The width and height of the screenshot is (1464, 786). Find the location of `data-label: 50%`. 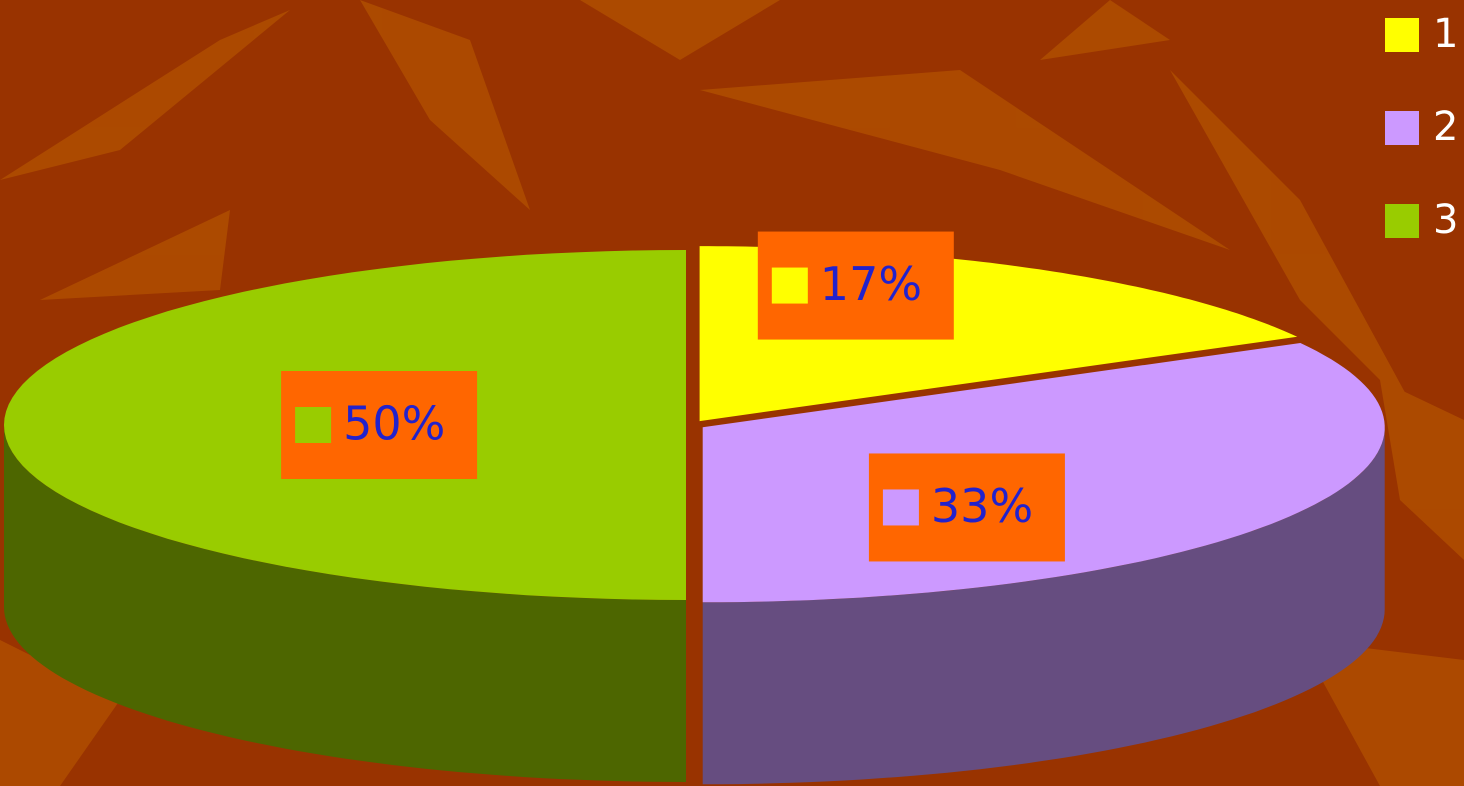

data-label: 50% is located at coordinates (394, 424).